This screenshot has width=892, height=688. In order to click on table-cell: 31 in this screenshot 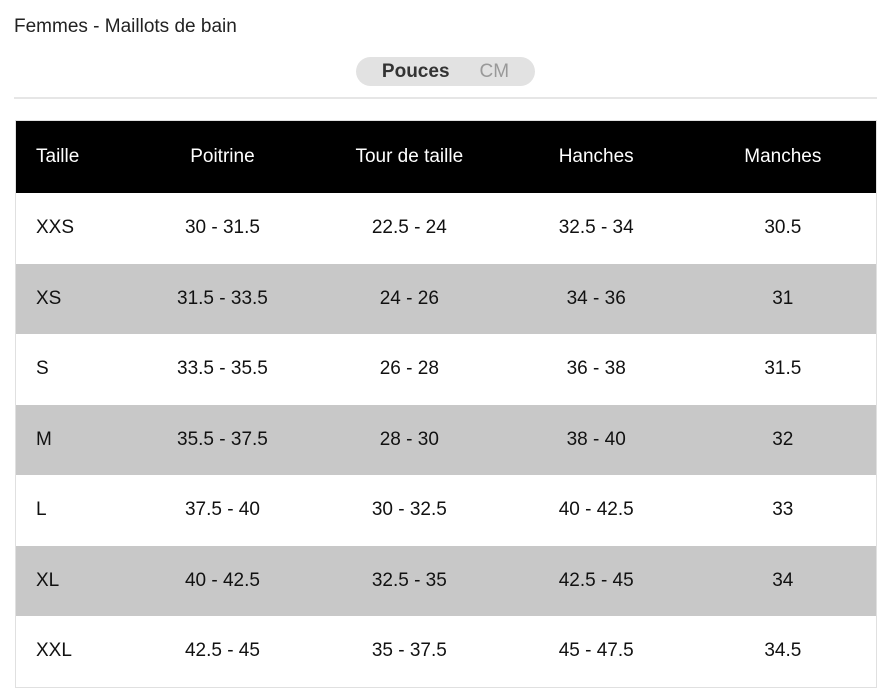, I will do `click(783, 298)`.